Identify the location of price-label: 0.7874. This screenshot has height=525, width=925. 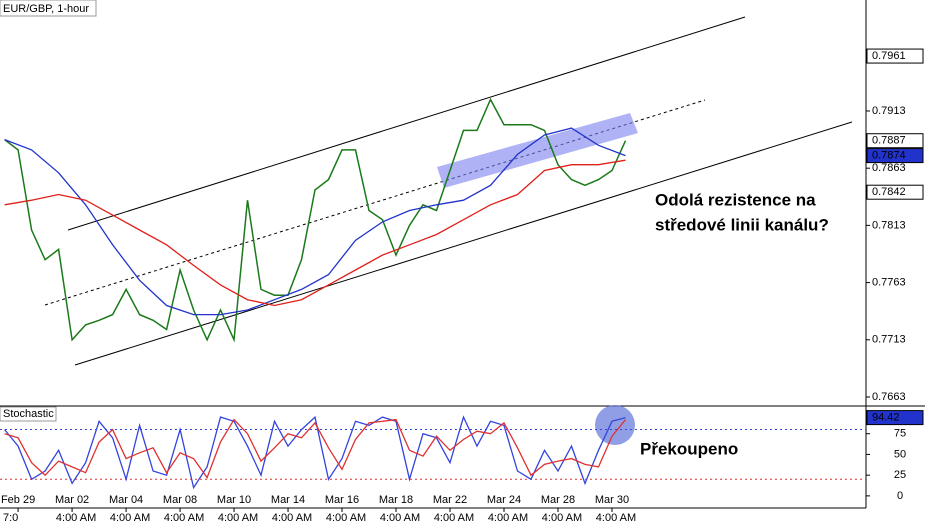
(889, 155).